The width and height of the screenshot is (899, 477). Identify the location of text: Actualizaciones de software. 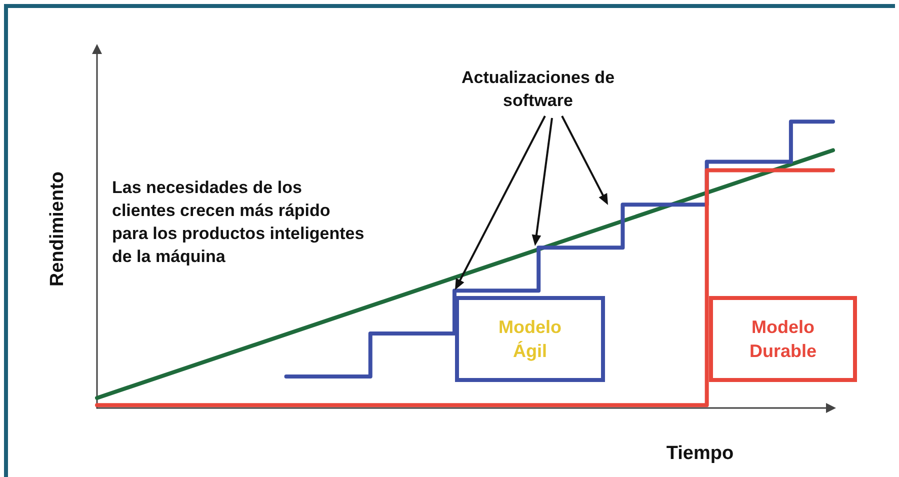
(538, 89).